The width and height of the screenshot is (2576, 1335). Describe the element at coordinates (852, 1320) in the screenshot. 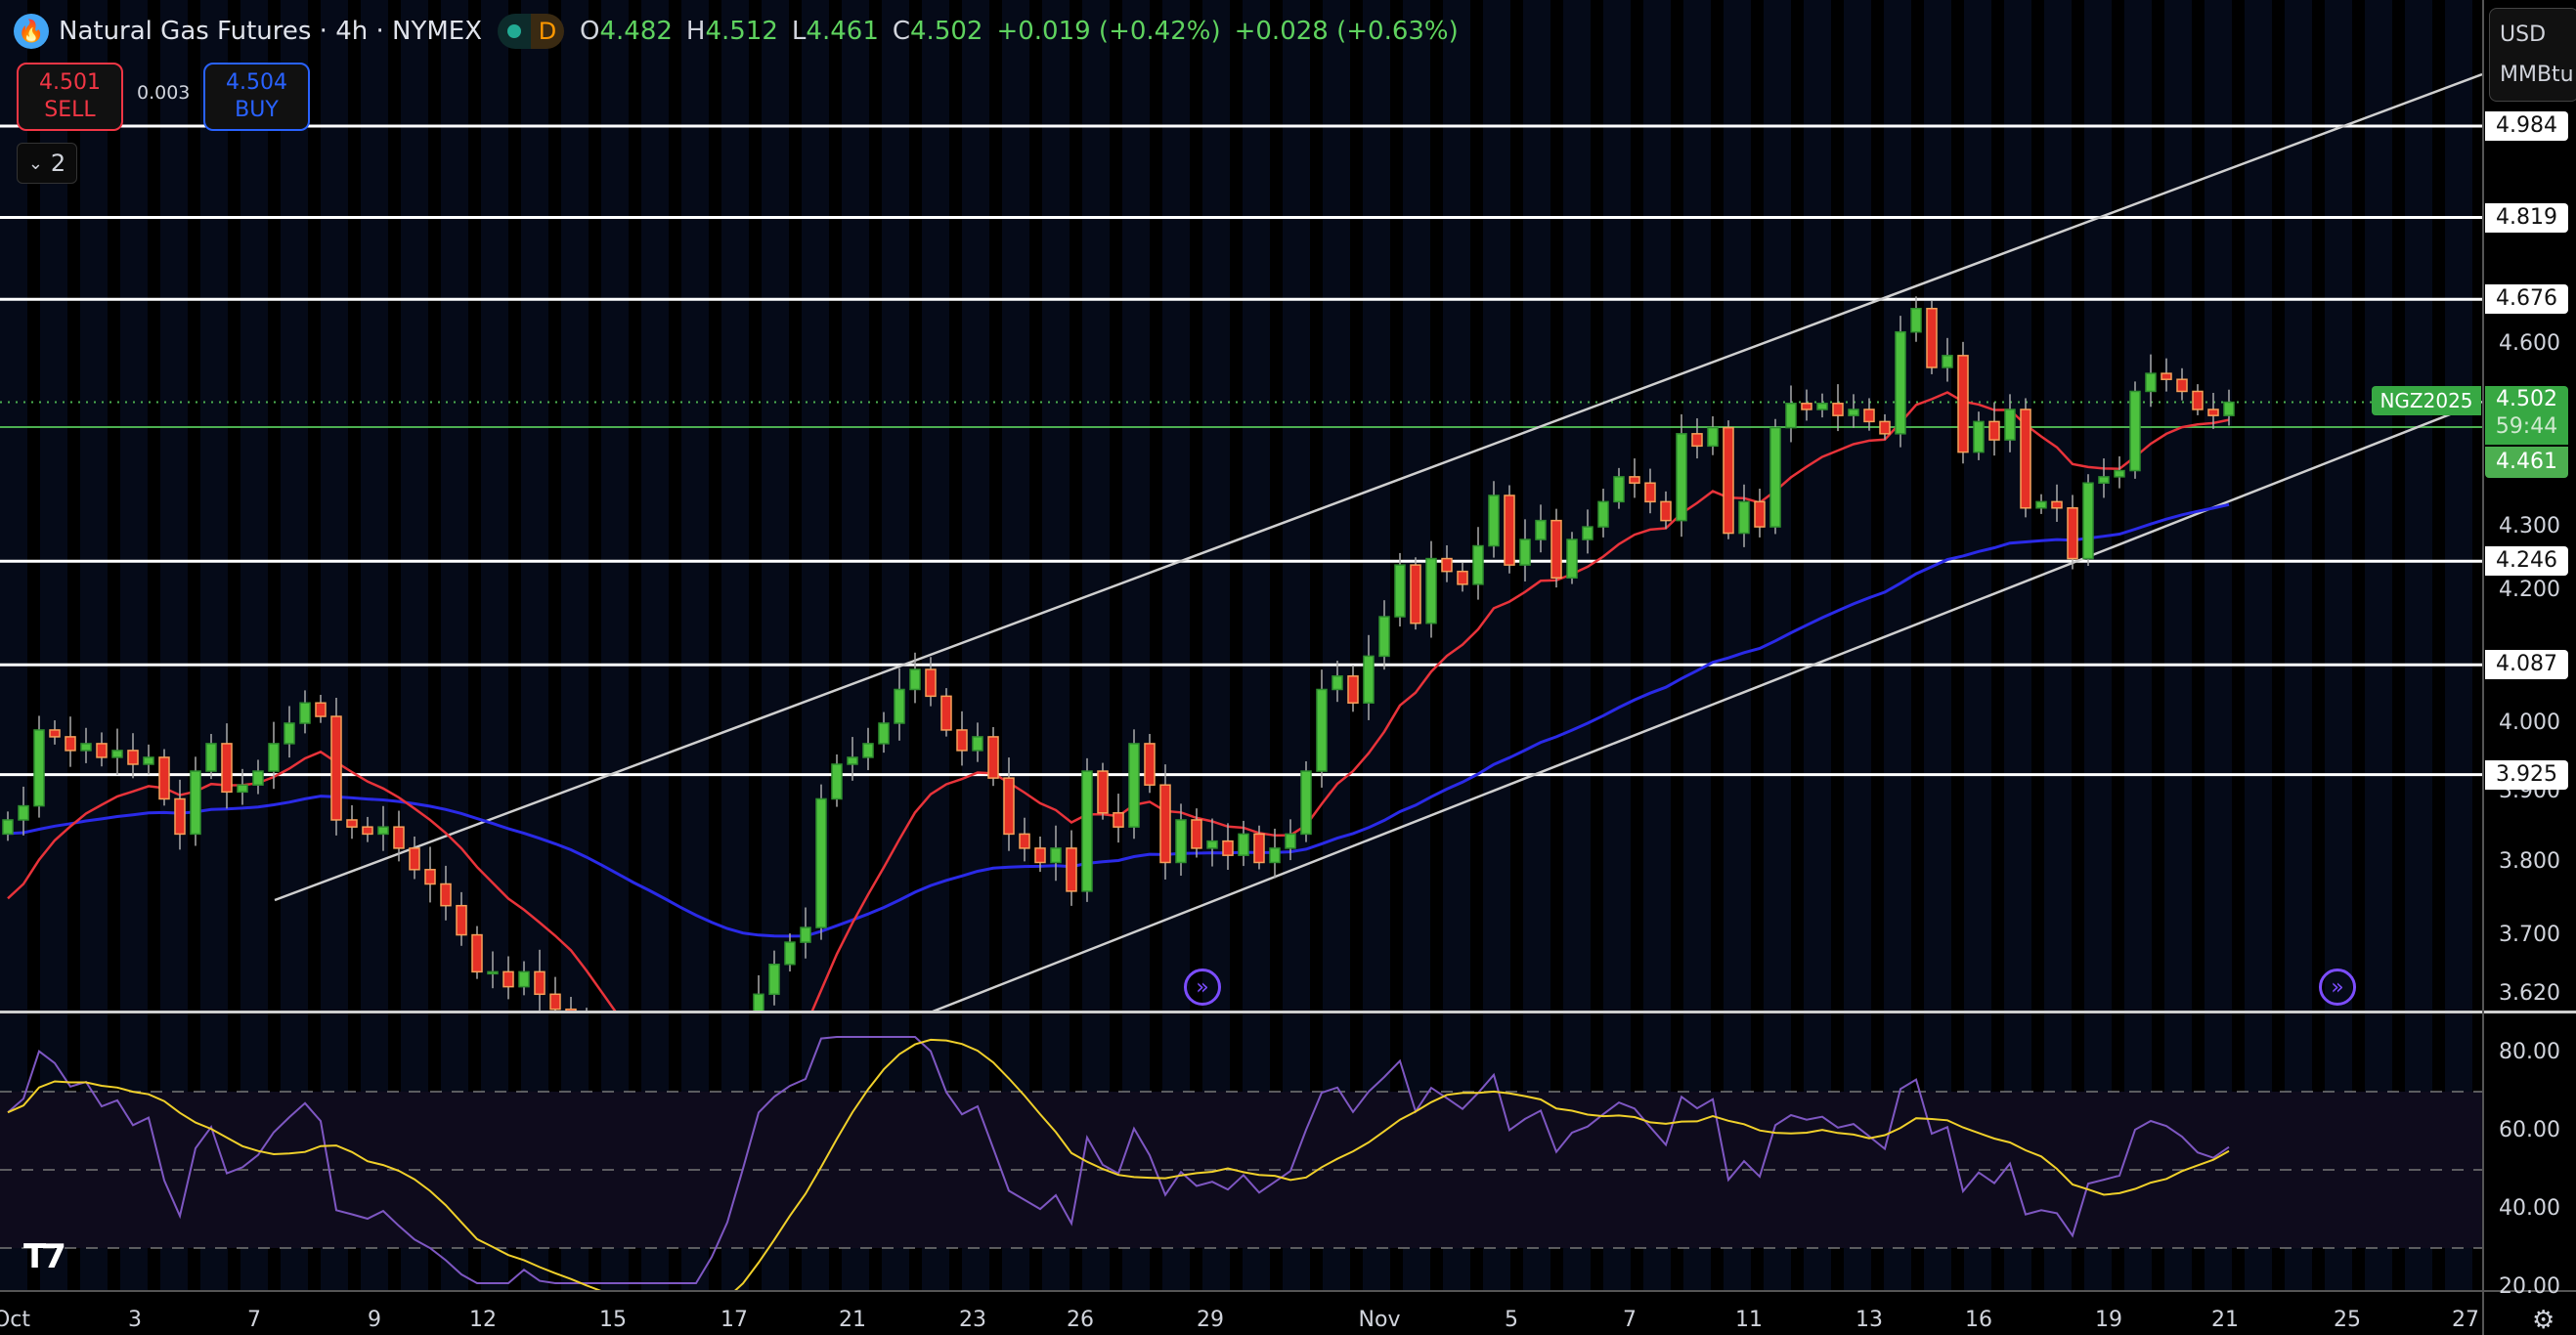

I see `time-axis-label: 21` at that location.